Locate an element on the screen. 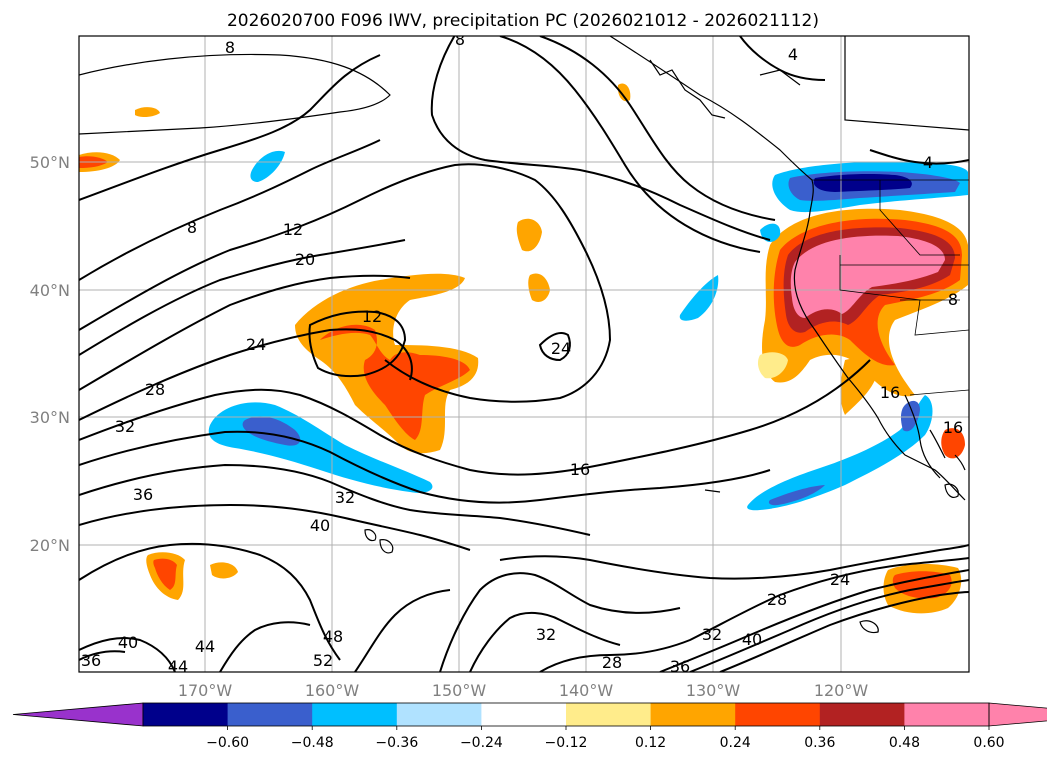 This screenshot has width=1047, height=765. colorbar-tick-label: 0.24 is located at coordinates (735, 743).